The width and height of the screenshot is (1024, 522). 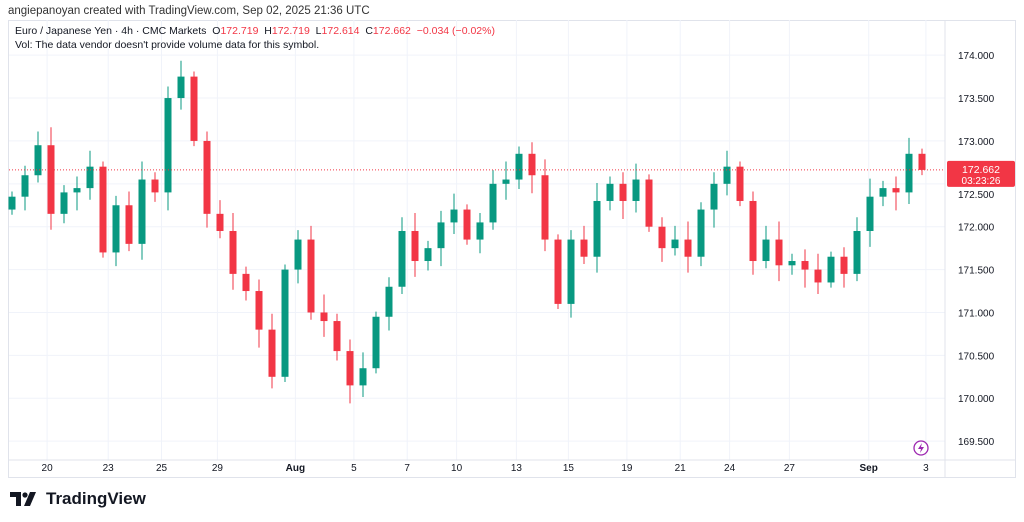 What do you see at coordinates (976, 228) in the screenshot?
I see `y-tick-label: 172.000` at bounding box center [976, 228].